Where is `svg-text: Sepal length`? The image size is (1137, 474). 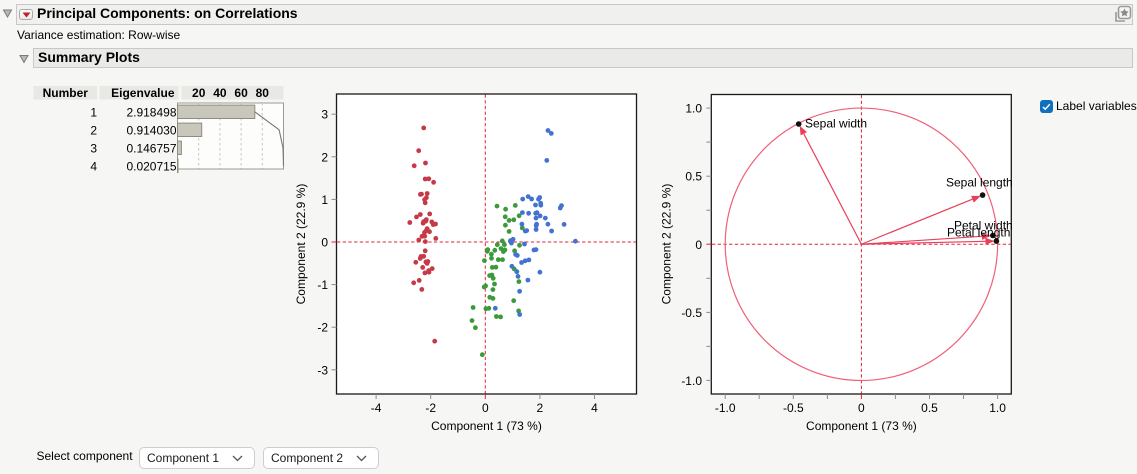
svg-text: Sepal length is located at coordinates (979, 183).